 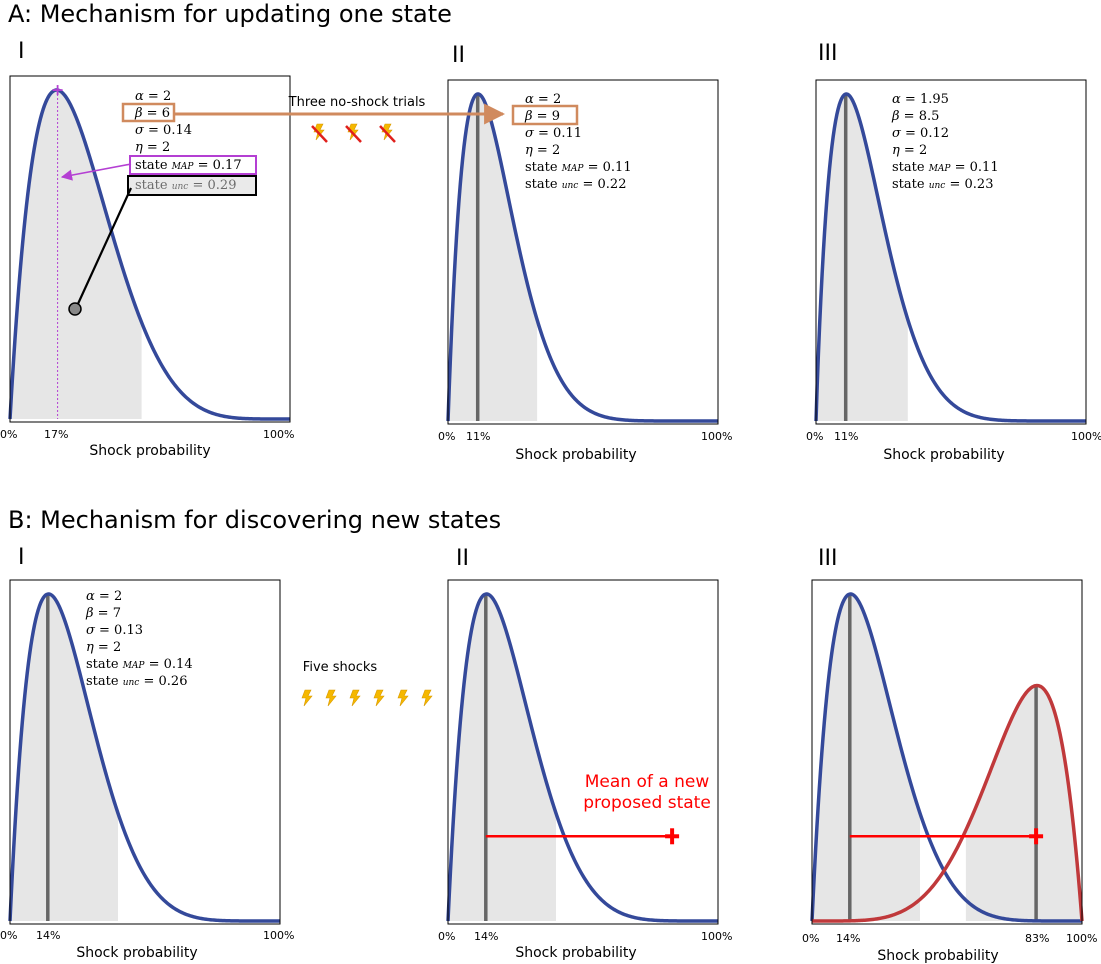 I want to click on svg-text: σ = 0.12, so click(x=920, y=133).